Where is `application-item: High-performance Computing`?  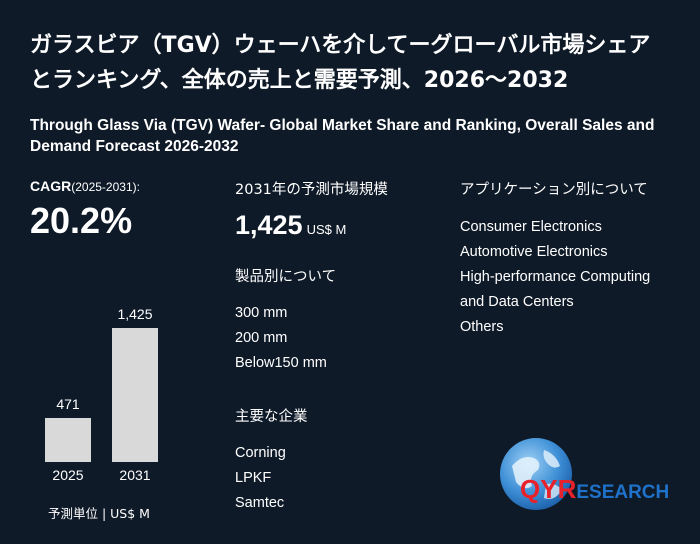 application-item: High-performance Computing is located at coordinates (555, 277).